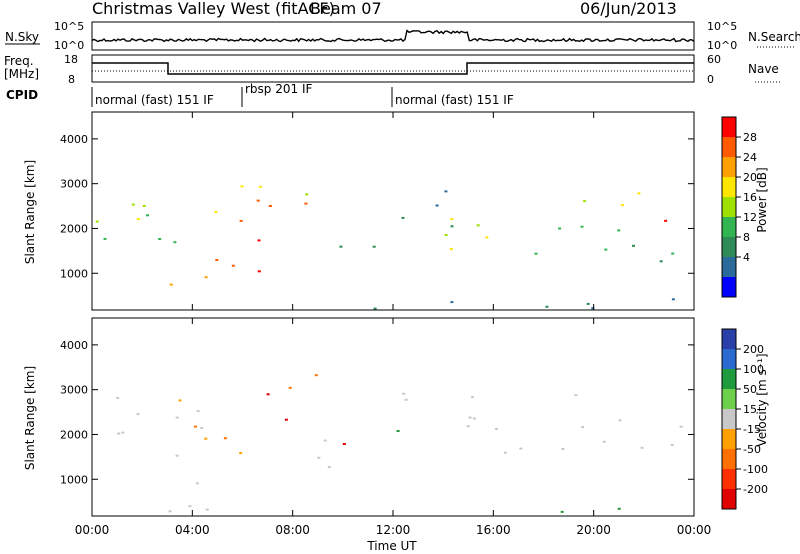 This screenshot has width=800, height=554. Describe the element at coordinates (154, 100) in the screenshot. I see `cpid-segment-0: normal (fast) 151 IF` at that location.